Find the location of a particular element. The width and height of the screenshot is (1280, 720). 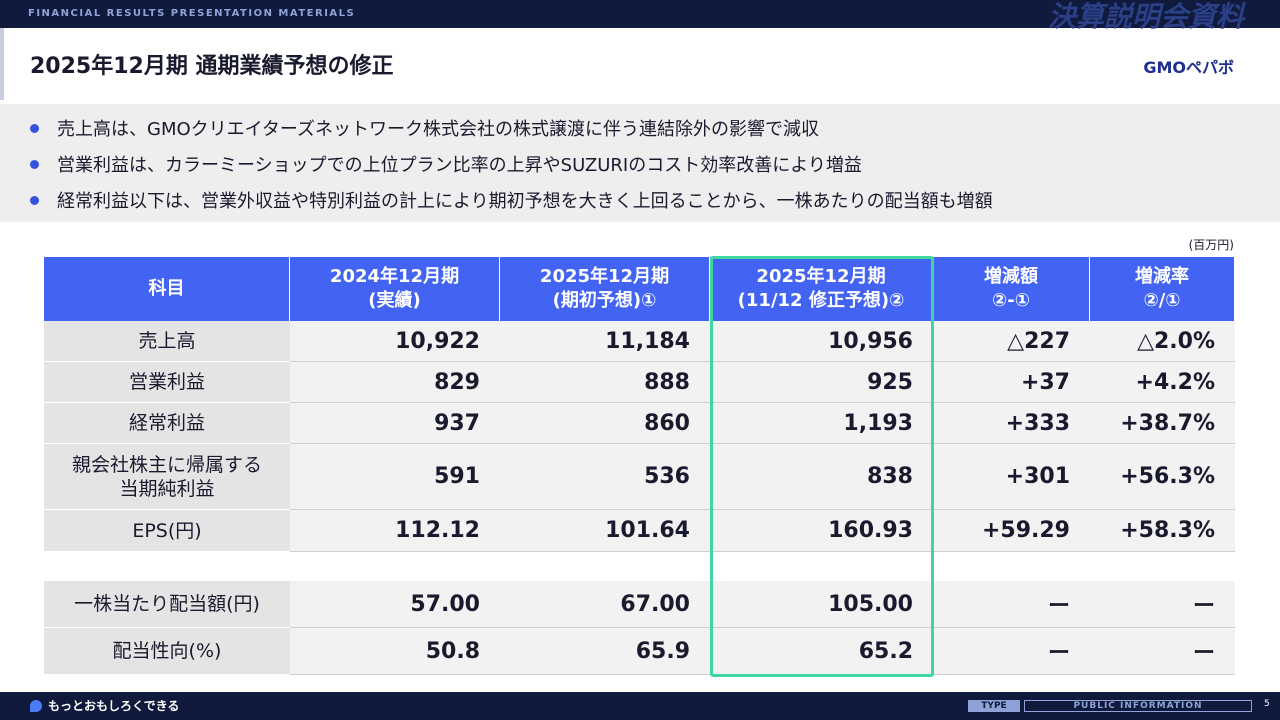

header-line: ②/① is located at coordinates (1162, 300).